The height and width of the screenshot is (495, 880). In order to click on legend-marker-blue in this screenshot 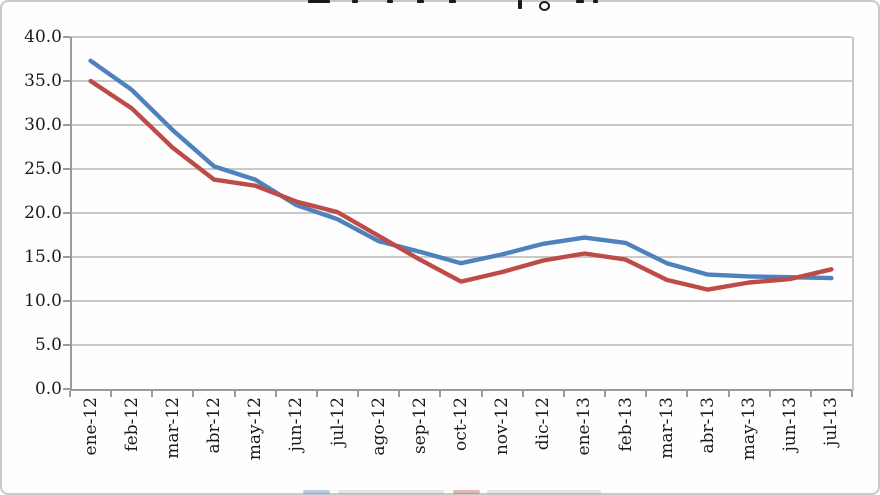, I will do `click(316, 492)`.